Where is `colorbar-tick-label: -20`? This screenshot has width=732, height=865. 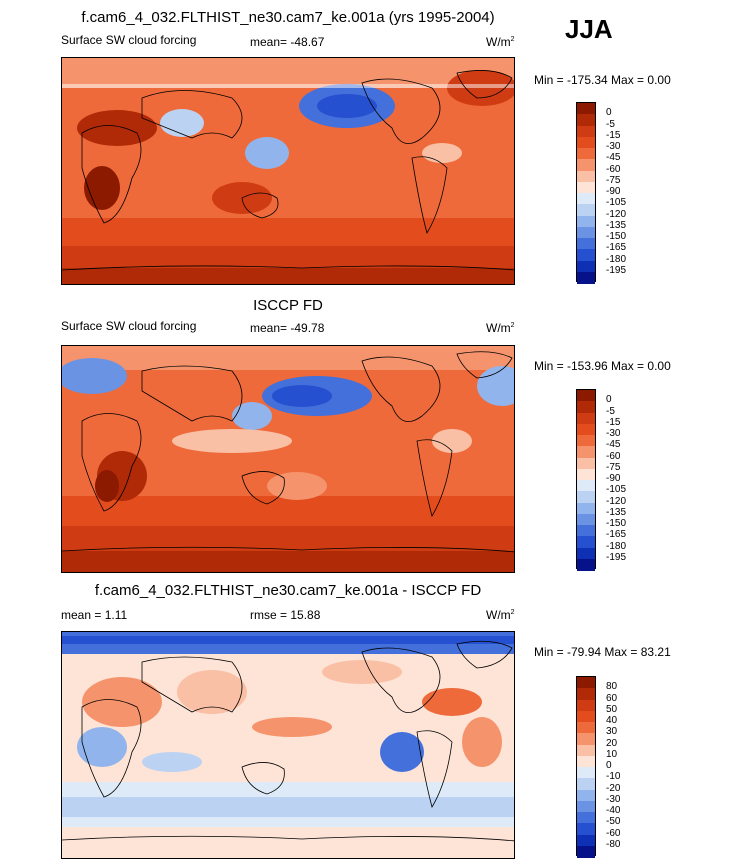 colorbar-tick-label: -20 is located at coordinates (613, 788).